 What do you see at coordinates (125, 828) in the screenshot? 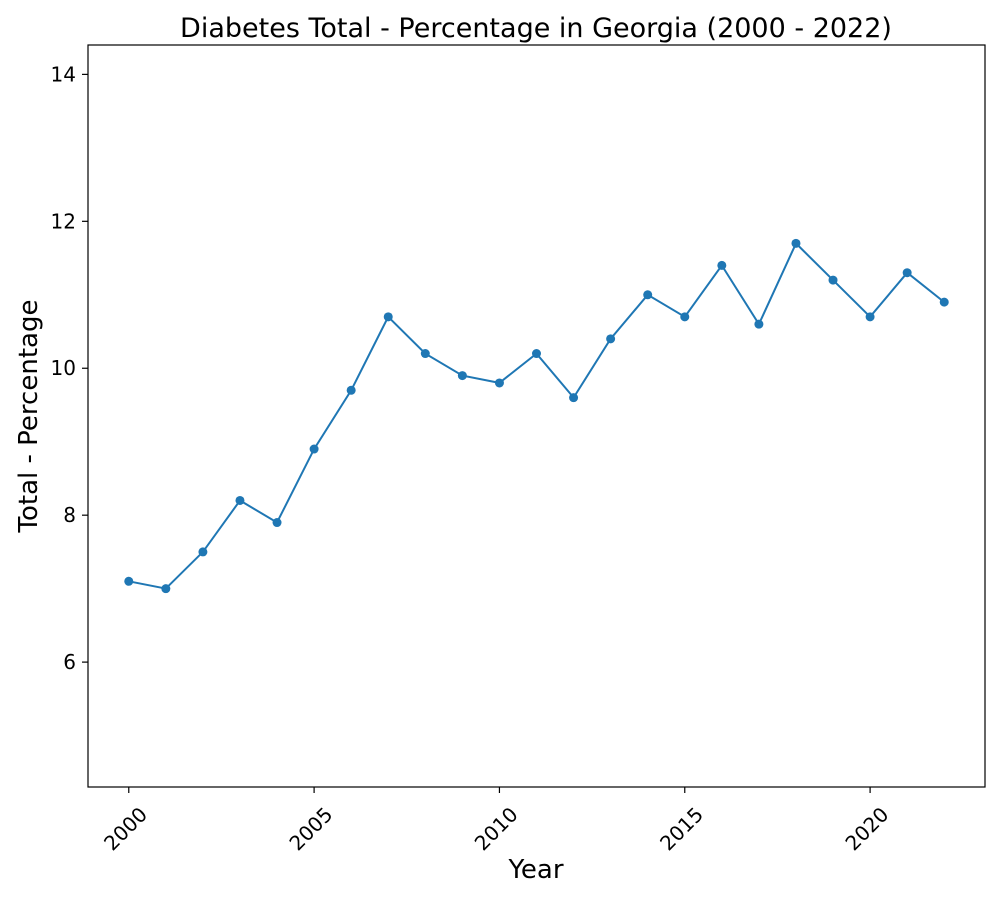
I see `x-tick-label: 2000` at bounding box center [125, 828].